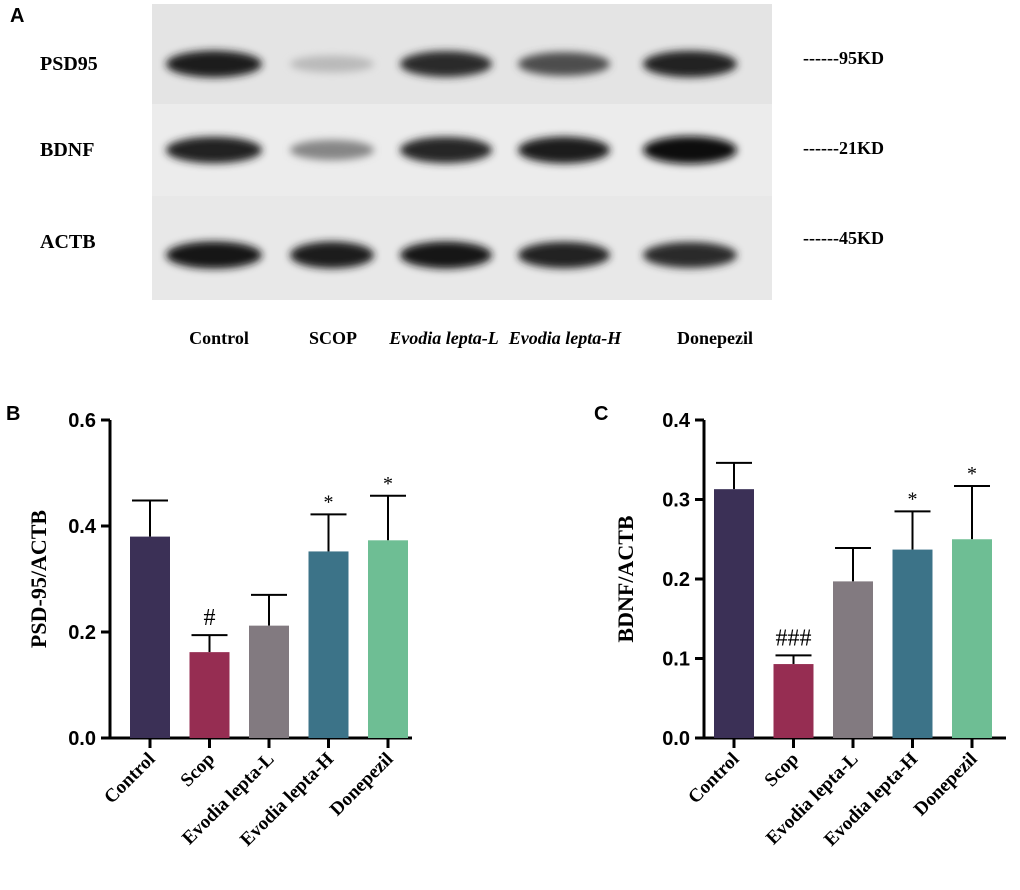 The image size is (1020, 890). What do you see at coordinates (676, 660) in the screenshot?
I see `y-tick-label: 0.1` at bounding box center [676, 660].